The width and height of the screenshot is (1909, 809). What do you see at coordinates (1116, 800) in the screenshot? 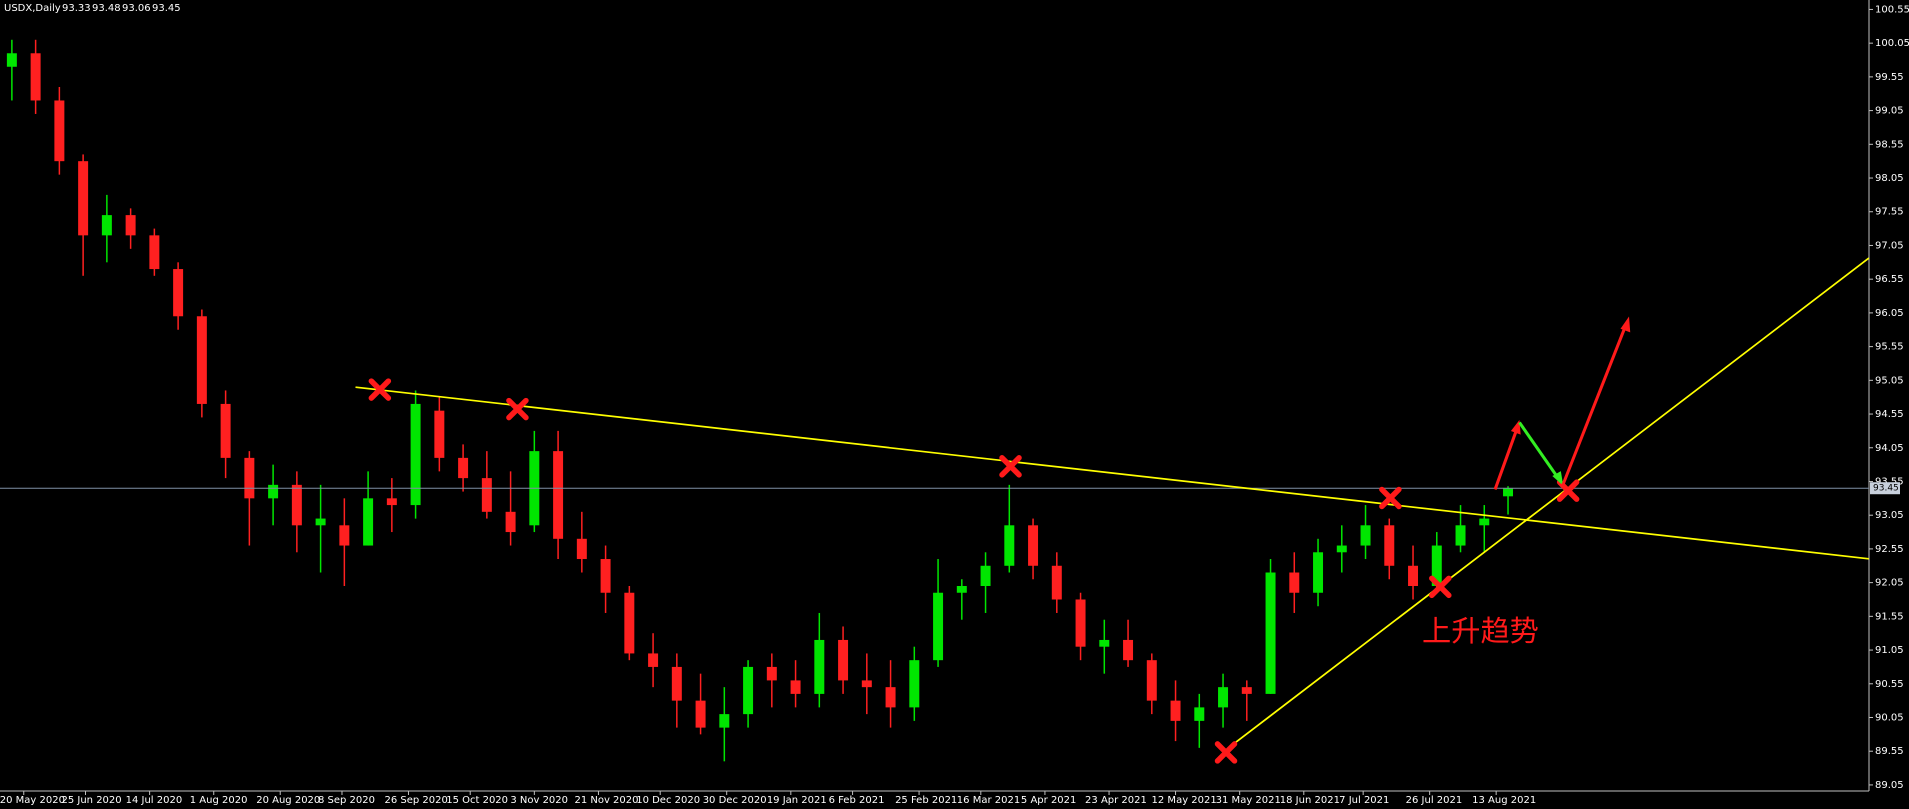
I see `x-tick-label: 23 Apr 2021` at bounding box center [1116, 800].